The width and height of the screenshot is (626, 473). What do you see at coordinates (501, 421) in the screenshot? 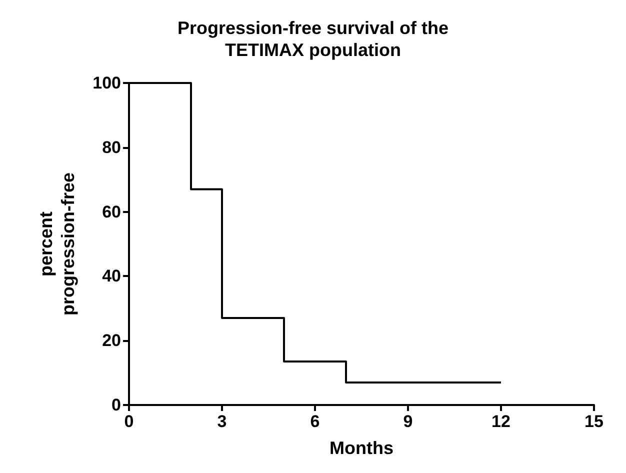
I see `x-tick-label: 12` at bounding box center [501, 421].